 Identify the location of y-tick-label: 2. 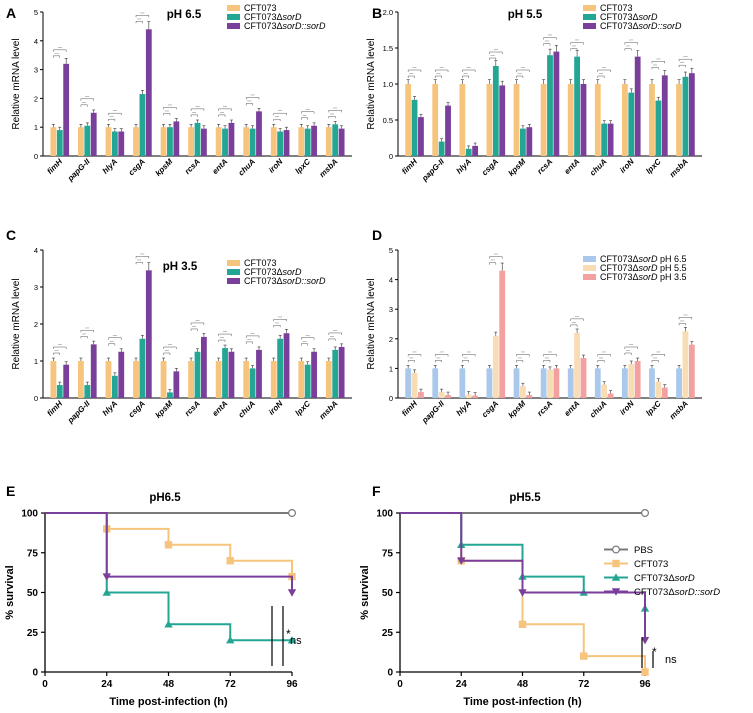
(391, 339).